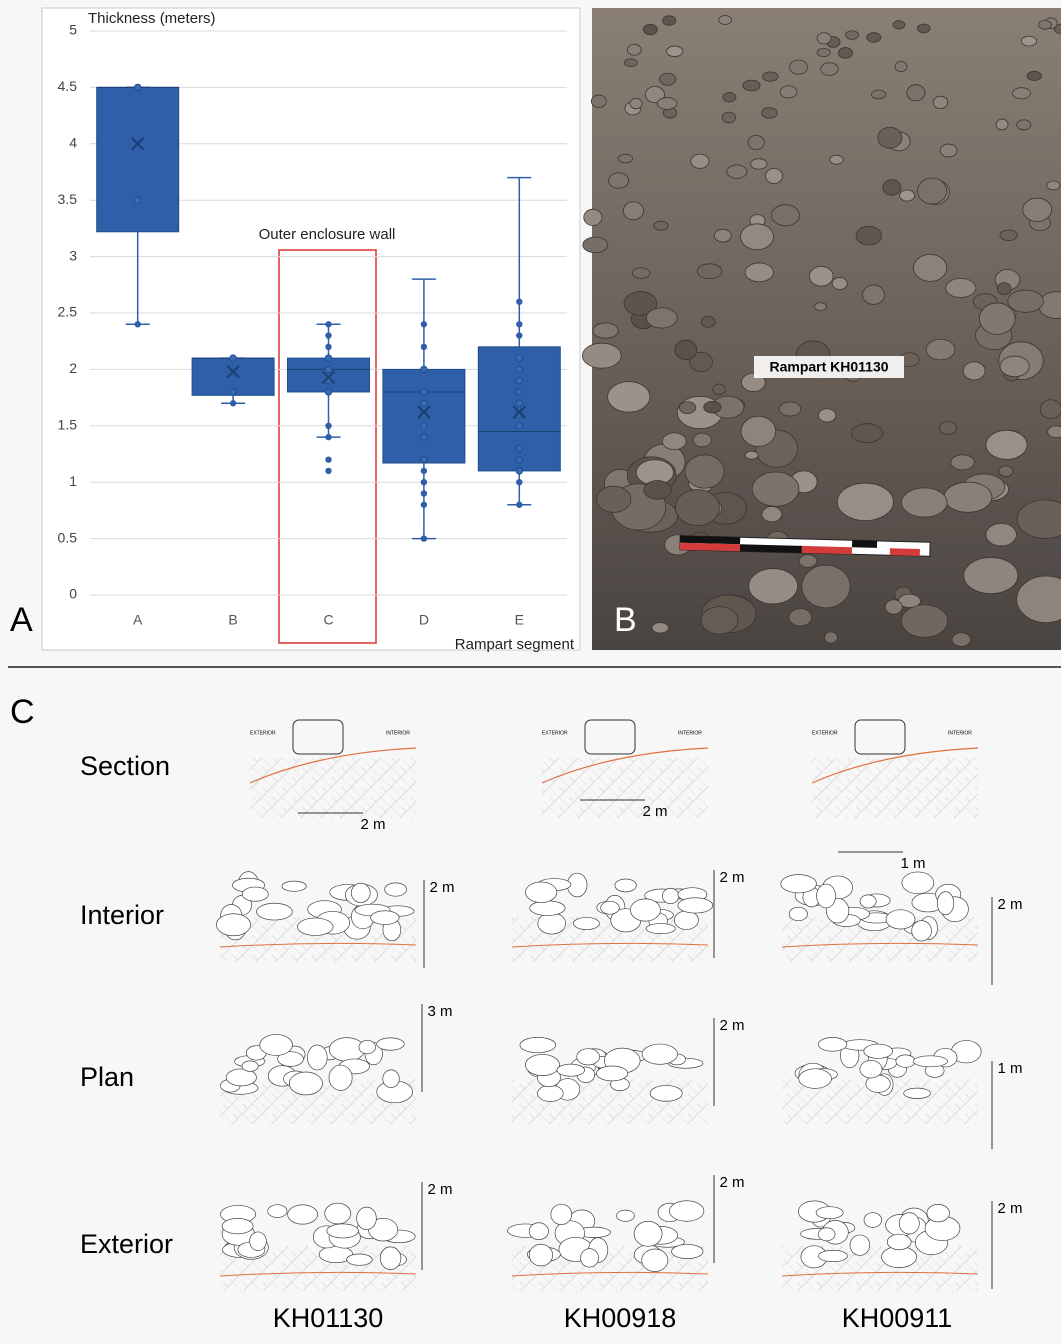 The height and width of the screenshot is (1344, 1061). I want to click on scale-bar, so click(805, 546).